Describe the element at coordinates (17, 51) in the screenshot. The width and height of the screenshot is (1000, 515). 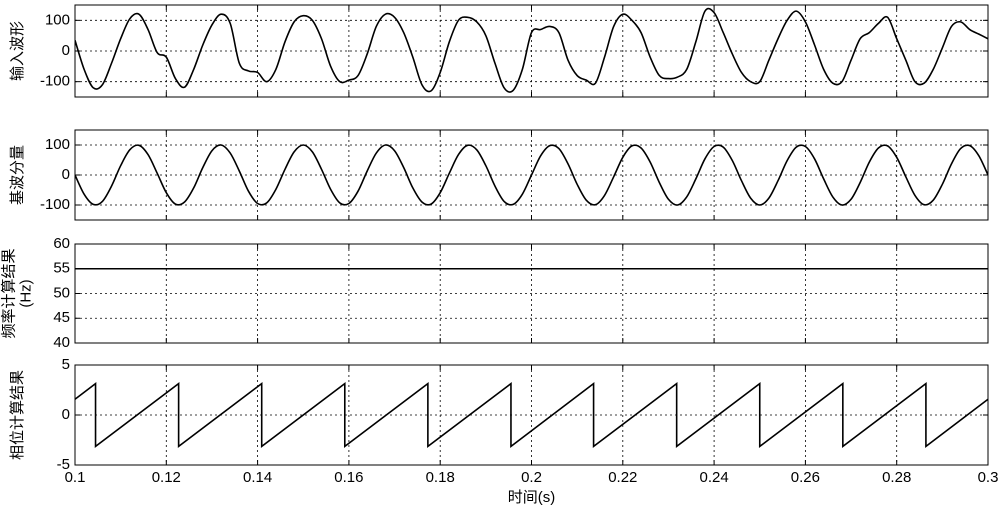
I see `y-axis-label: 输入波形` at that location.